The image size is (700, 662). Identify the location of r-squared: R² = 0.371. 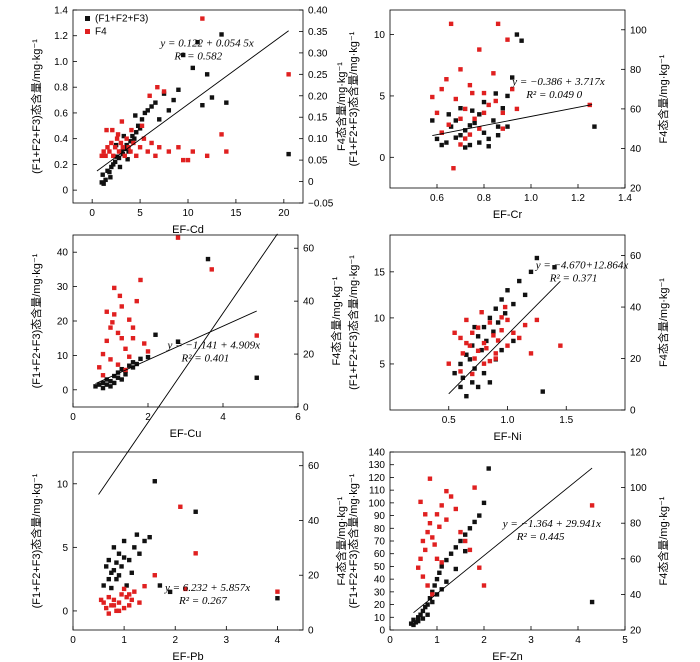
(573, 278).